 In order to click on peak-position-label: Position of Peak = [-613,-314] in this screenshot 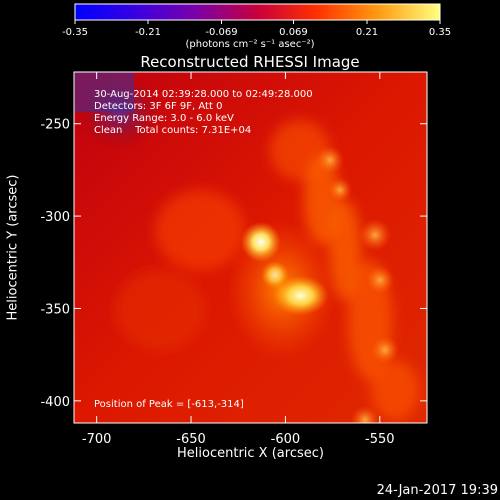, I will do `click(169, 404)`.